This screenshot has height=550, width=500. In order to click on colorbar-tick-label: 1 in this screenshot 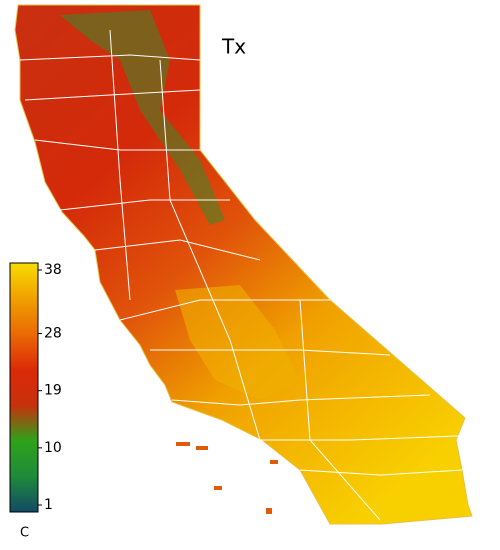, I will do `click(48, 505)`.